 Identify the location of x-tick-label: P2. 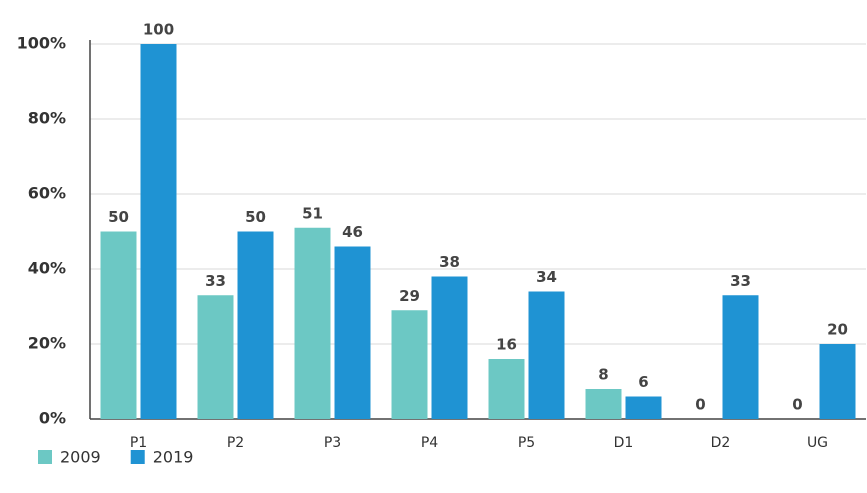
(235, 443).